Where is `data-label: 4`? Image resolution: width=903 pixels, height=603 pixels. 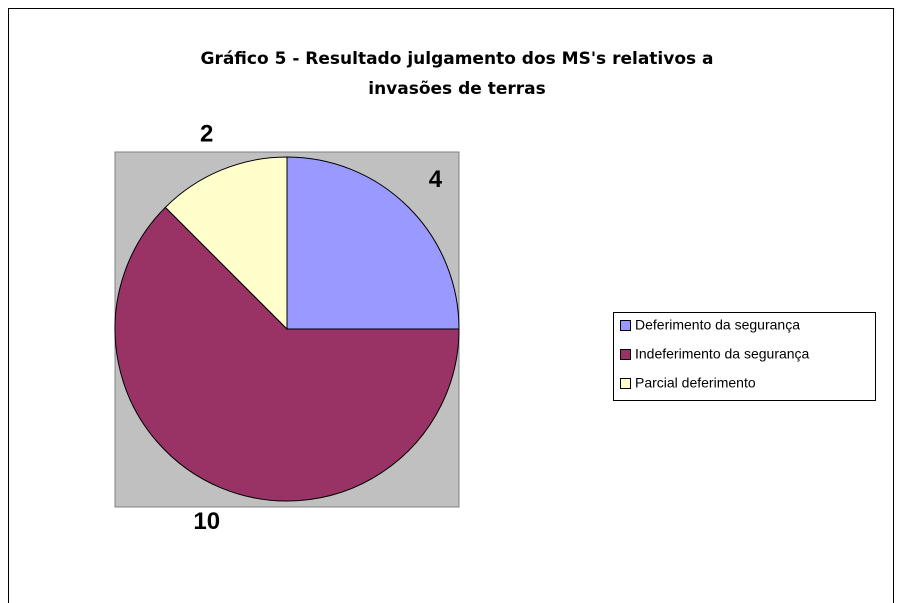 data-label: 4 is located at coordinates (436, 179).